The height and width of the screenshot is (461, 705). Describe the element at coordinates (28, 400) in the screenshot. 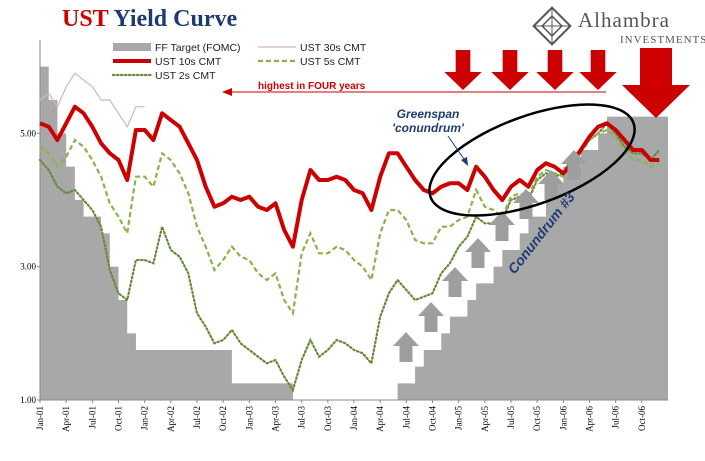

I see `y-tick-label: 1.00` at that location.